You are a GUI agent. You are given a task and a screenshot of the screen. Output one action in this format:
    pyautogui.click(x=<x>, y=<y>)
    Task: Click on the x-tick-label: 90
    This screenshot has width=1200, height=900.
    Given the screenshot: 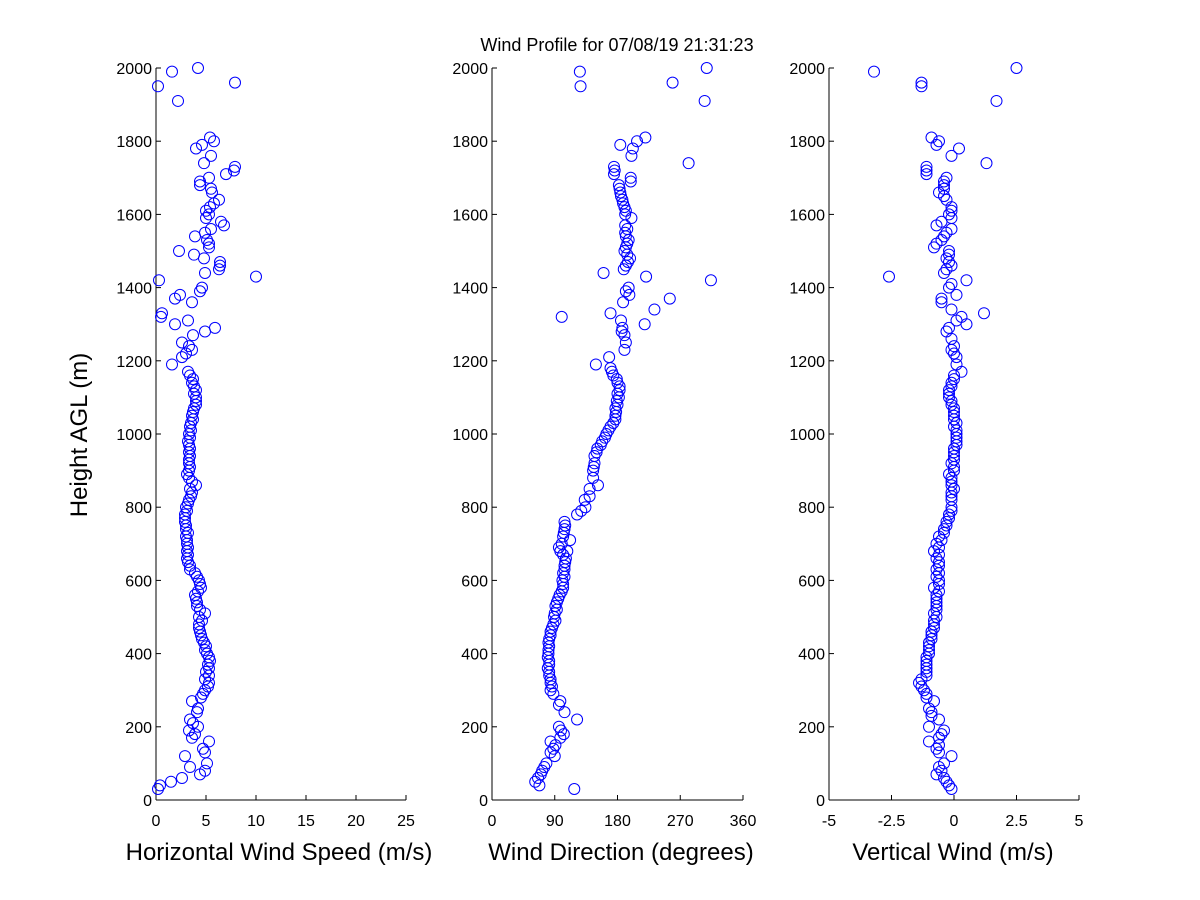 What is the action you would take?
    pyautogui.click(x=555, y=821)
    